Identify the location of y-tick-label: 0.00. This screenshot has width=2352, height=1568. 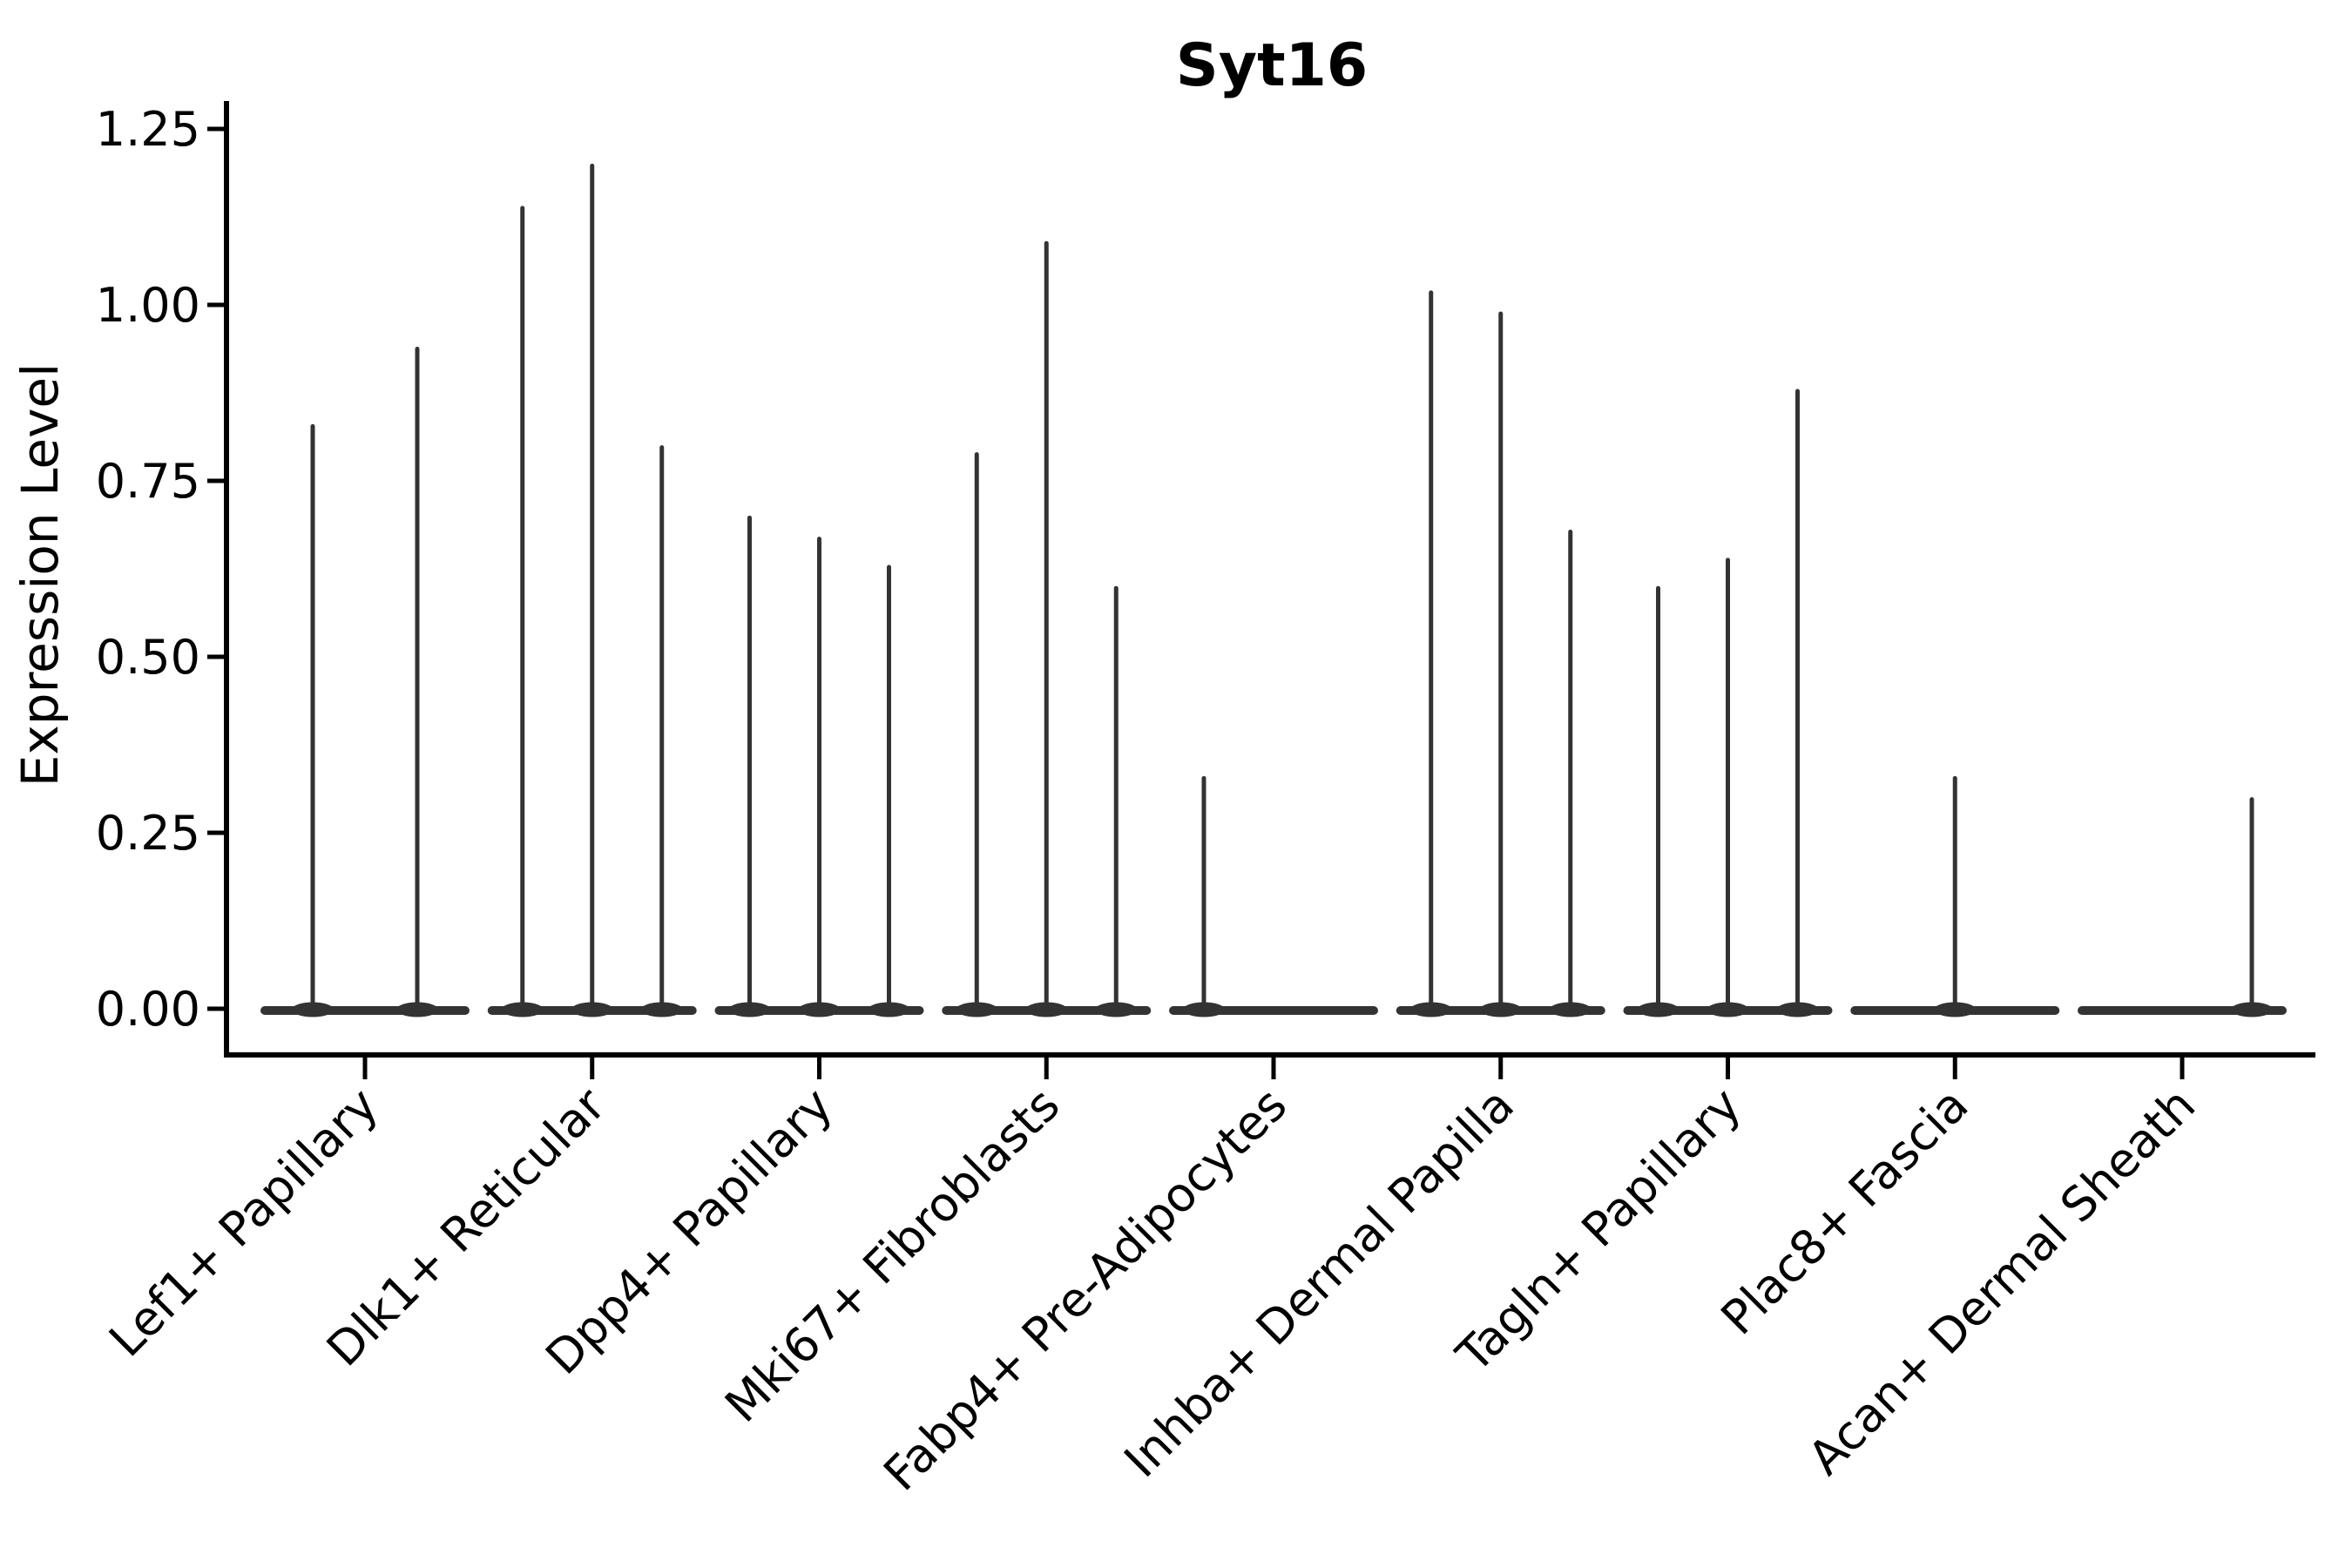
(148, 1009).